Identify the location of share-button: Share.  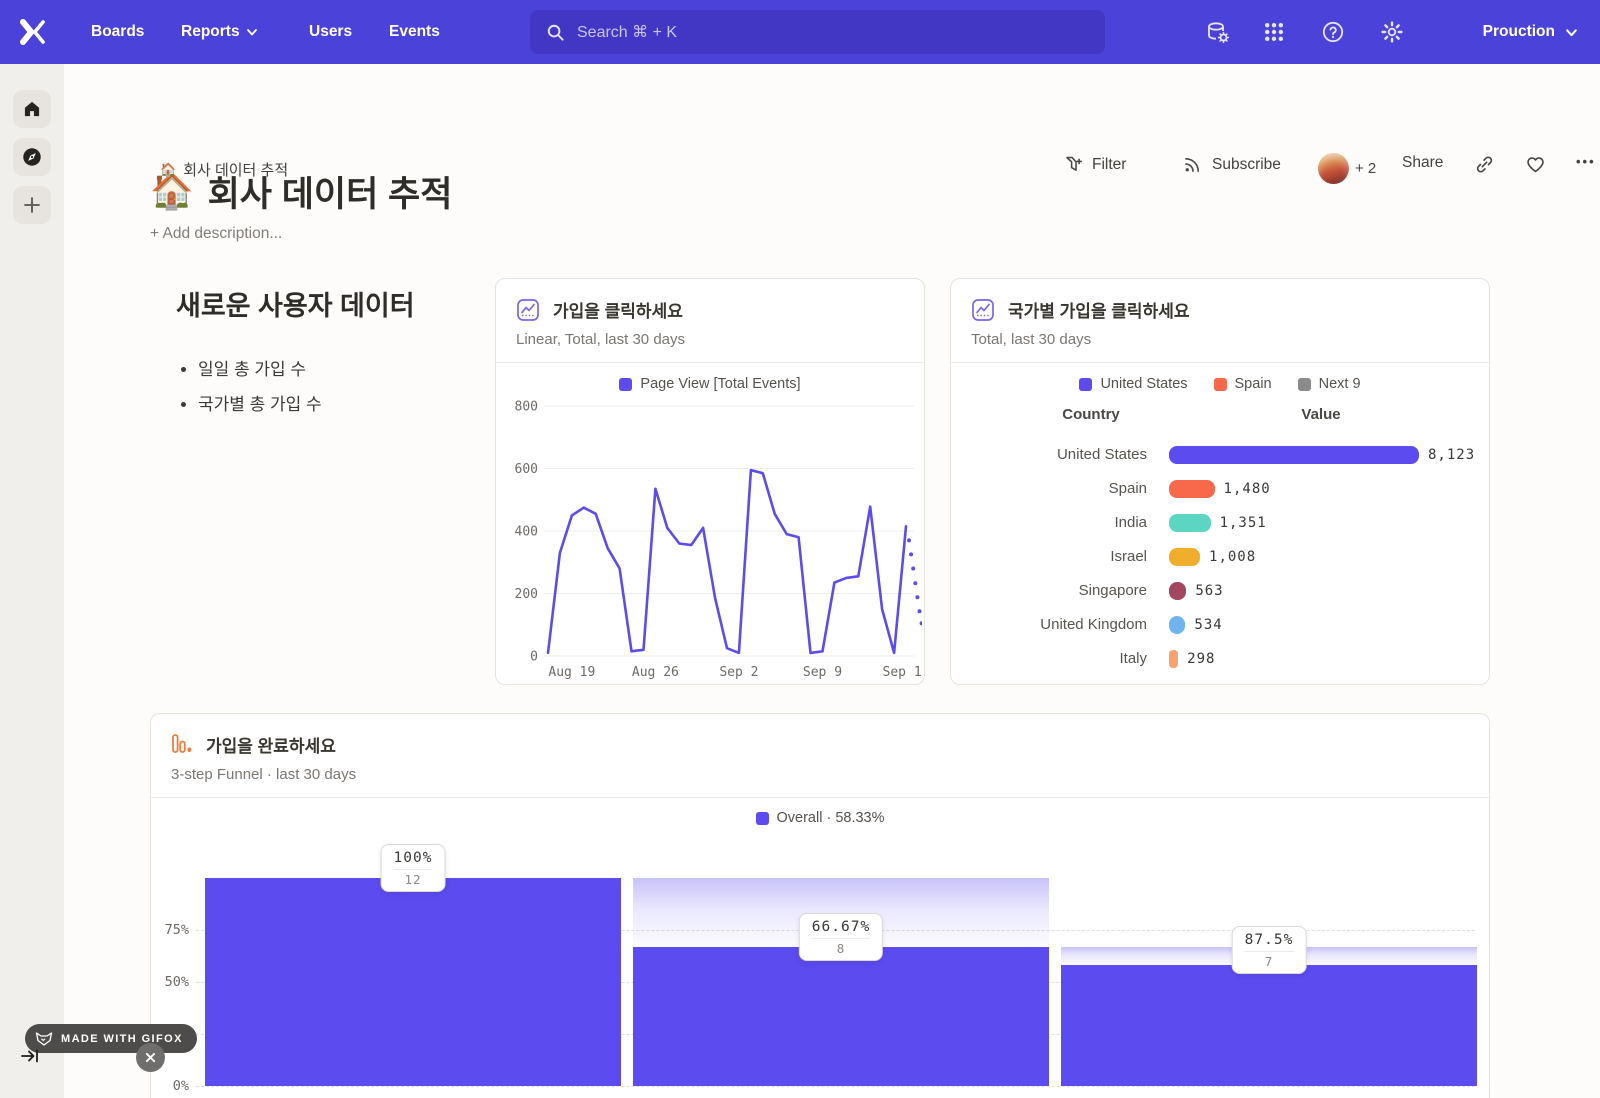
(1423, 162).